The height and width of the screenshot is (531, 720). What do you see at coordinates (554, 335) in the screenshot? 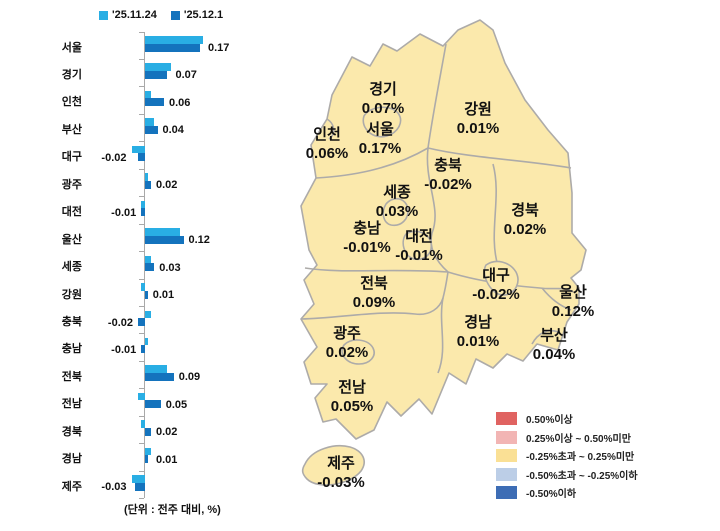
I see `map-region-name: 부산` at bounding box center [554, 335].